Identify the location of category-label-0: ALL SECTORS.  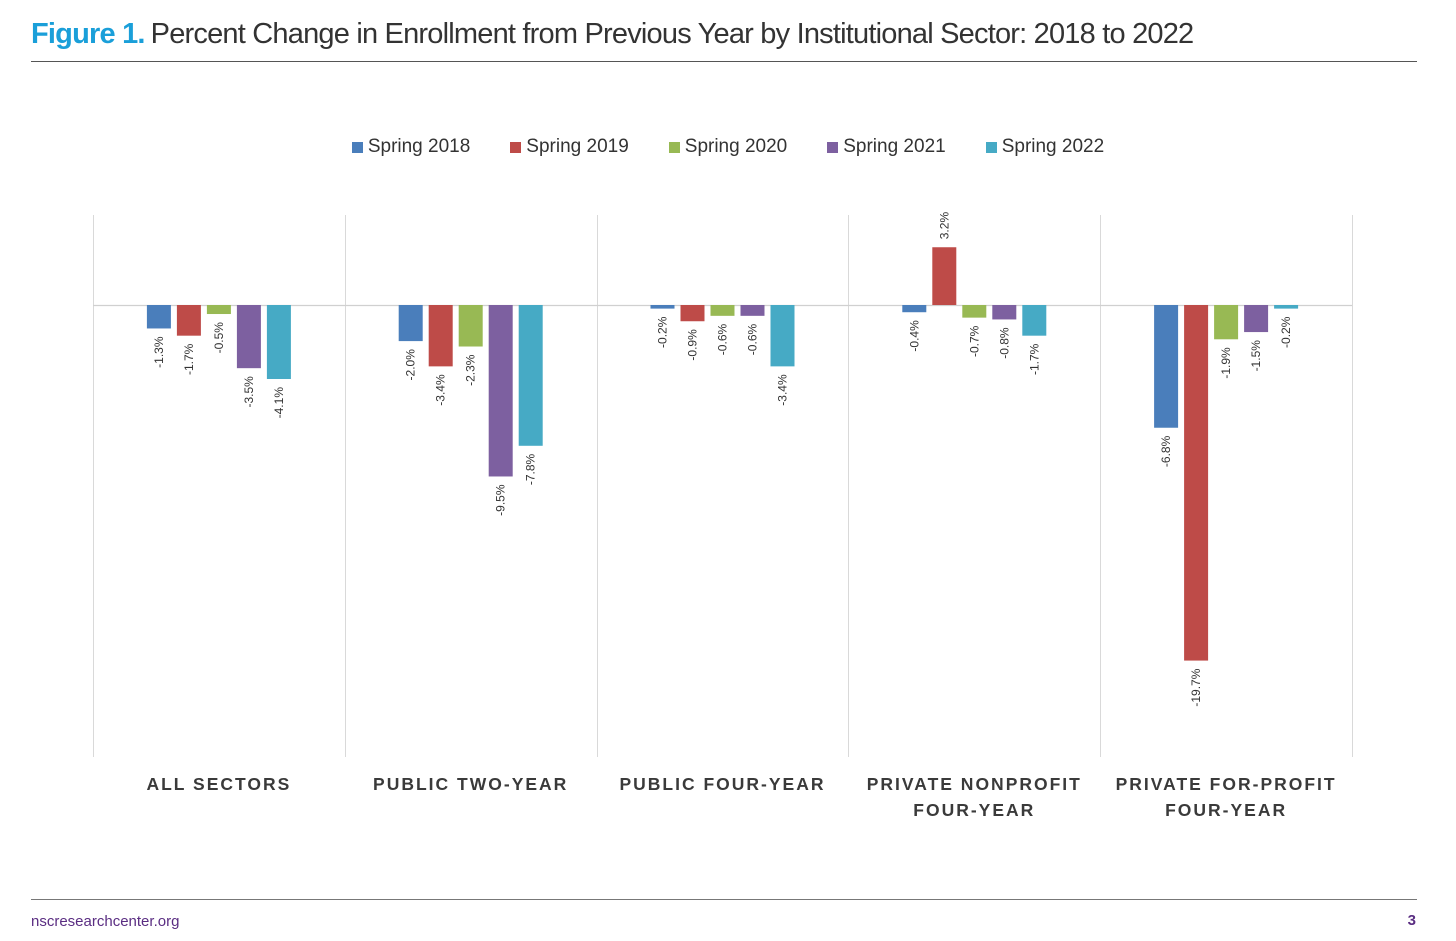
(219, 784).